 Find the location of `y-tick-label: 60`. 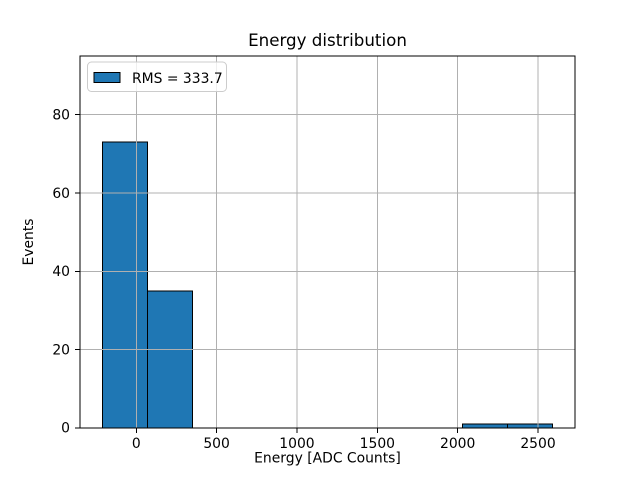

y-tick-label: 60 is located at coordinates (61, 194).